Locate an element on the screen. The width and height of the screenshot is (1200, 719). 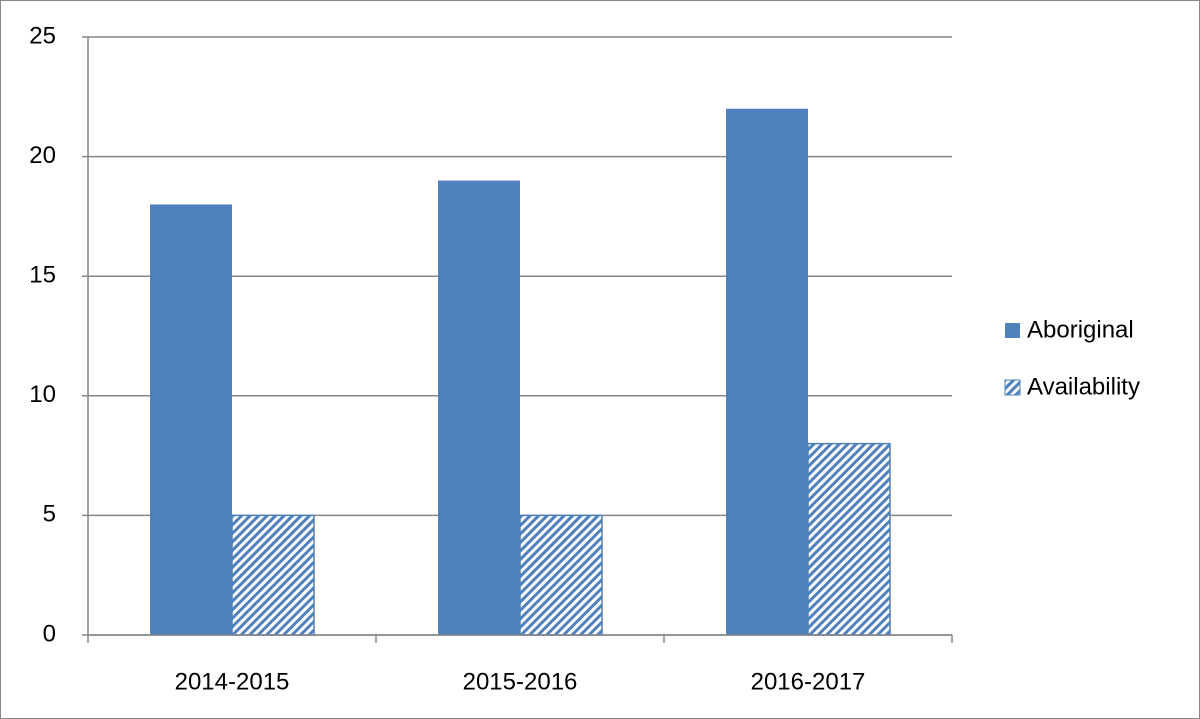
y-tick-label: 20 is located at coordinates (42, 155).